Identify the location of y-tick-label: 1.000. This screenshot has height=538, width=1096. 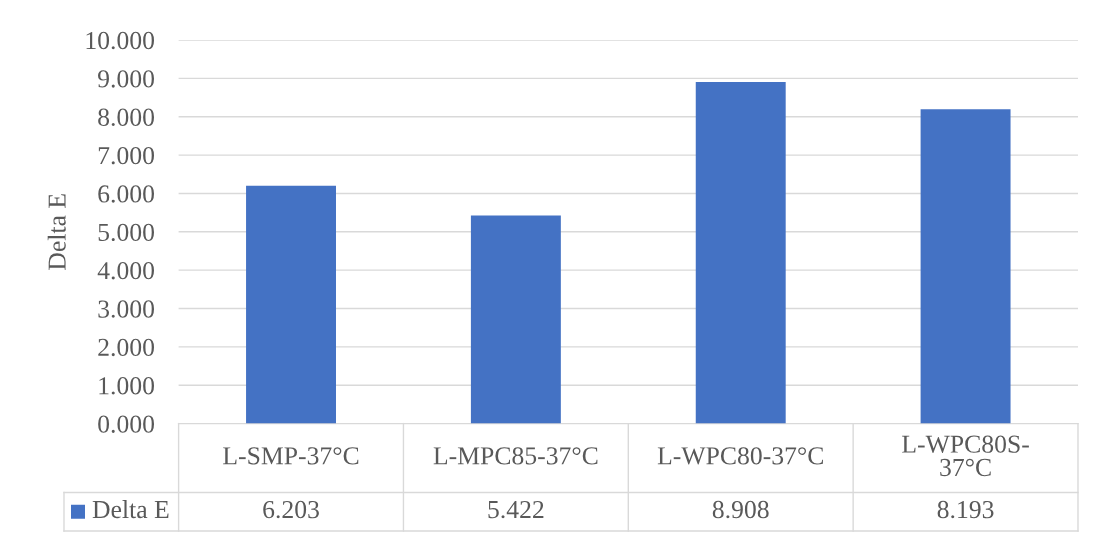
(127, 386).